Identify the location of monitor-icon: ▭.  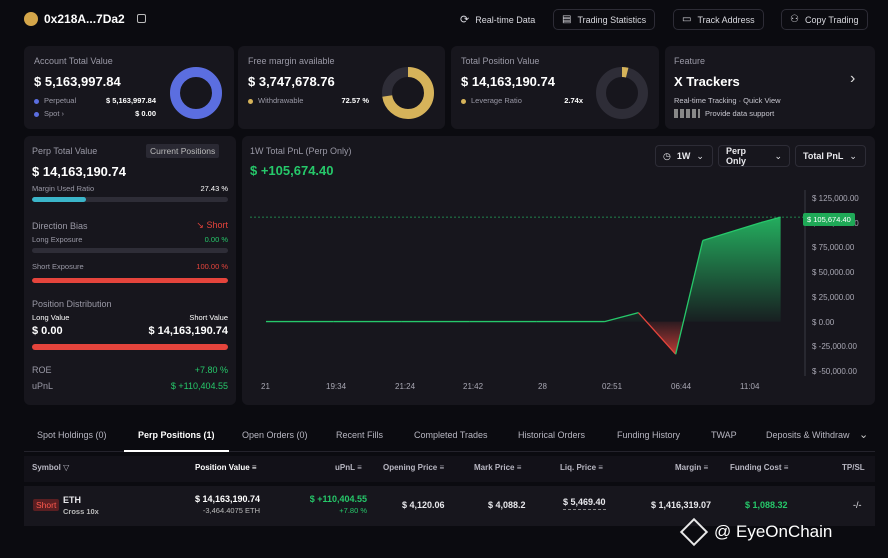
(687, 19).